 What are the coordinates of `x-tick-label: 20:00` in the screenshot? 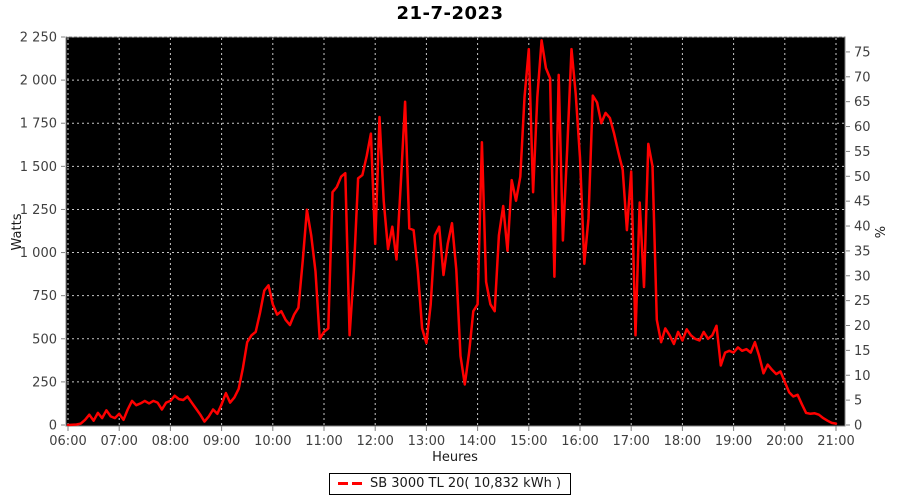 It's located at (784, 441).